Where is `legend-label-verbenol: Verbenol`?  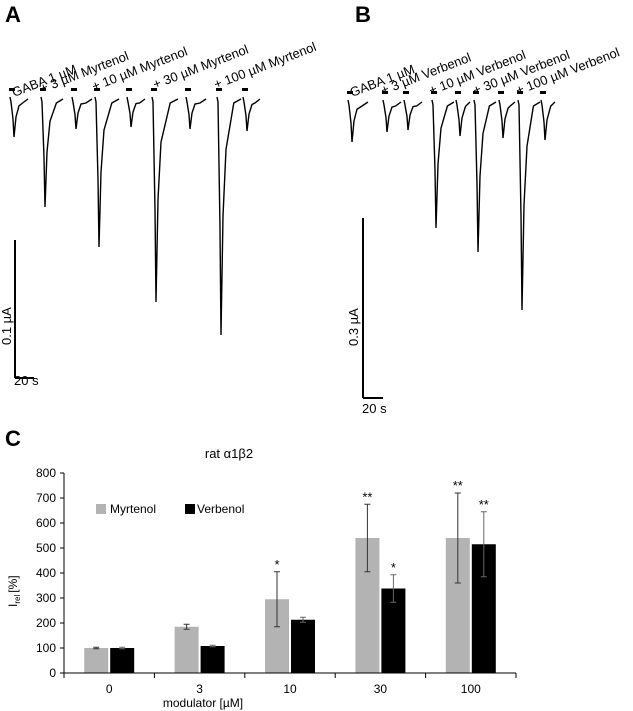 legend-label-verbenol: Verbenol is located at coordinates (220, 509).